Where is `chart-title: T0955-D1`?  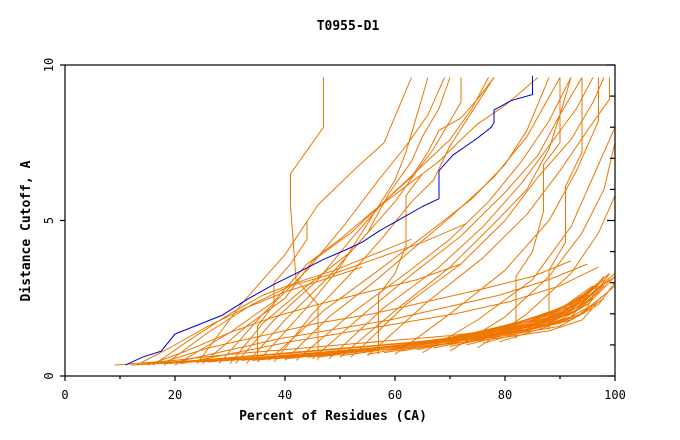
chart-title: T0955-D1 is located at coordinates (348, 26).